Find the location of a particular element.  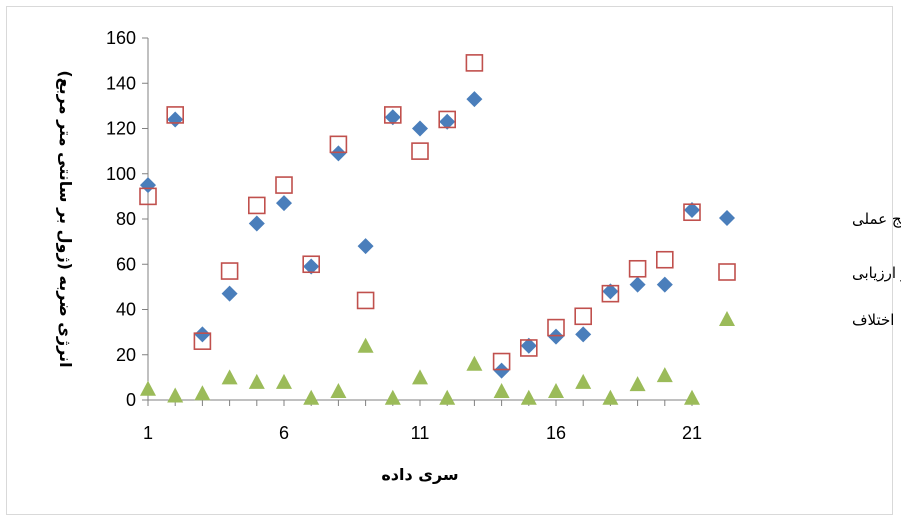

legend-marker-diamond is located at coordinates (727, 218).